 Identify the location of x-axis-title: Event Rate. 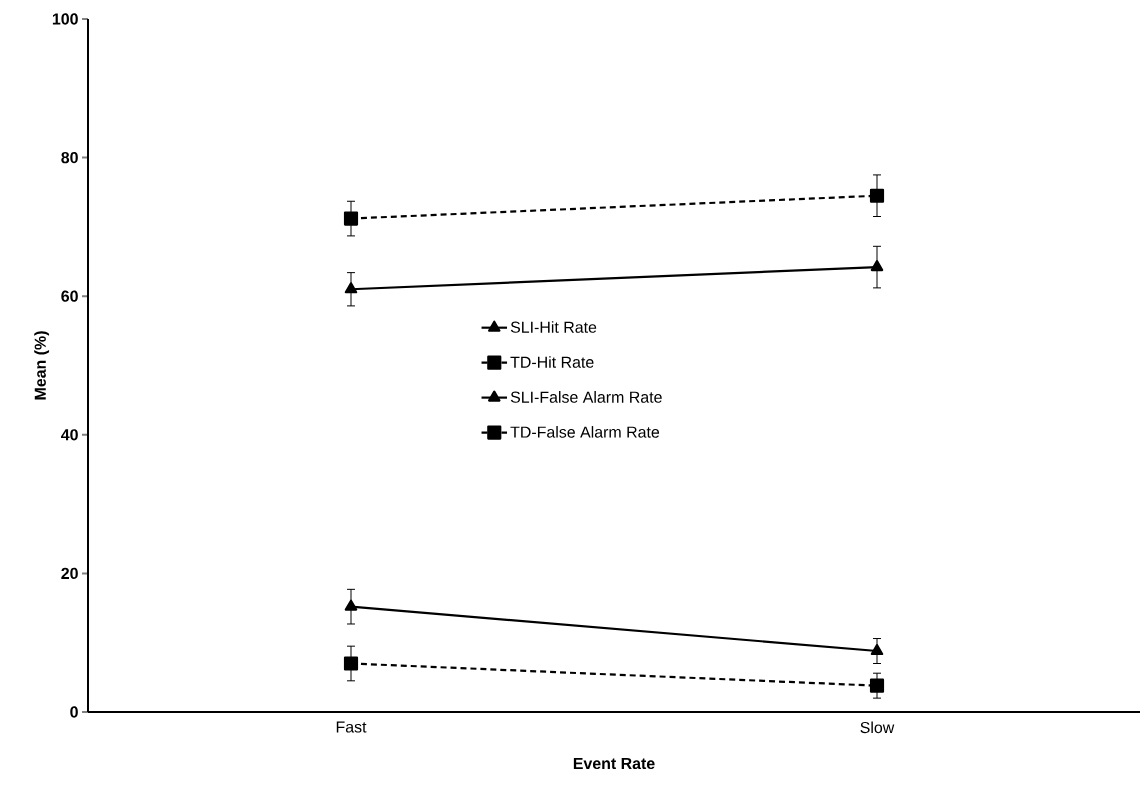
(614, 763).